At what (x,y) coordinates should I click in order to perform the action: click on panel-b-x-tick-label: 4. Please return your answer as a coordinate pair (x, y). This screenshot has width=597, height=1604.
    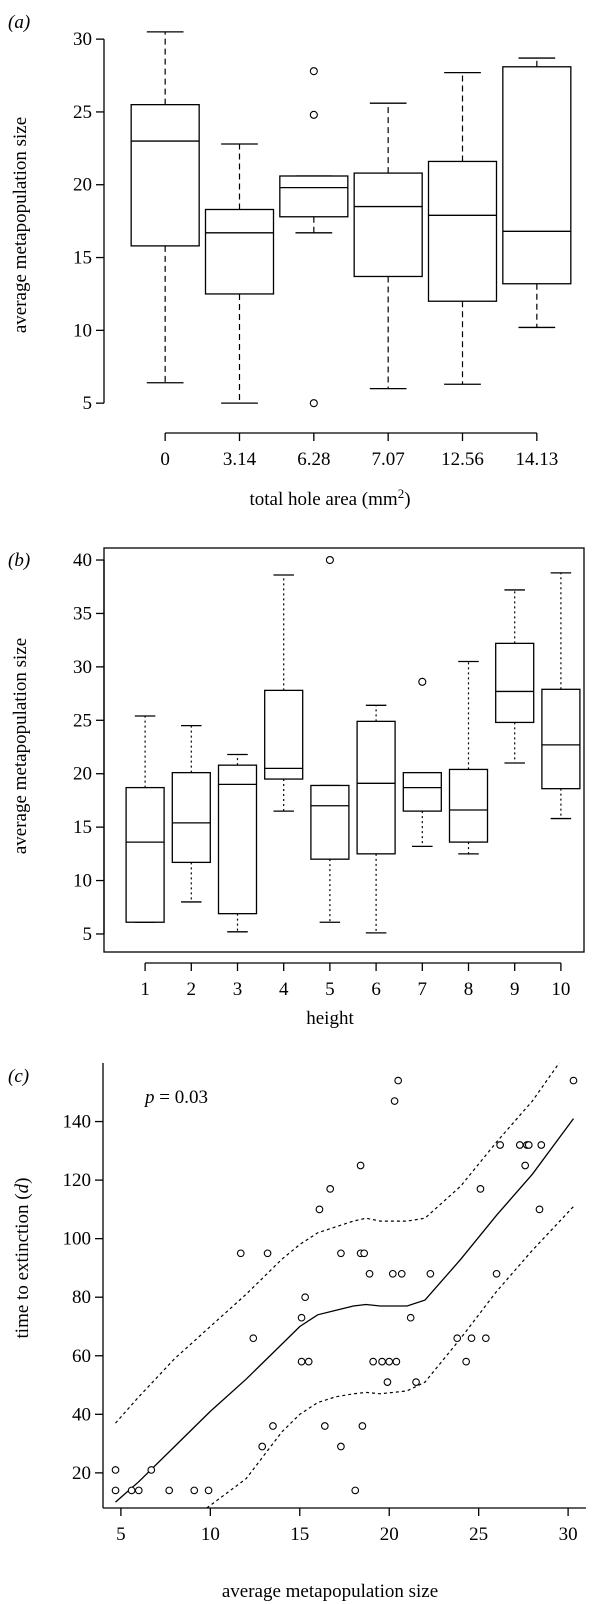
    Looking at the image, I should click on (284, 989).